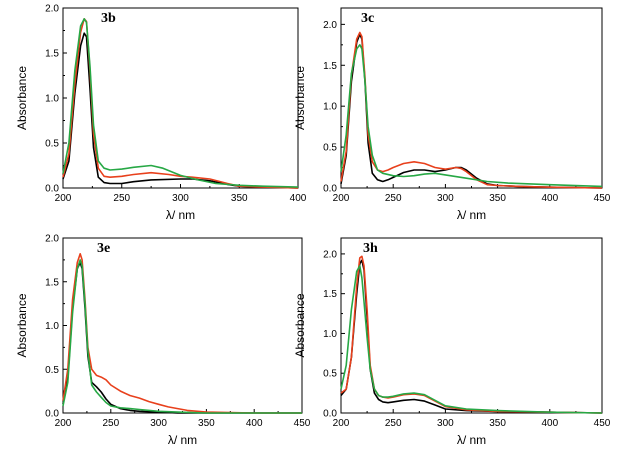 The width and height of the screenshot is (623, 456). I want to click on panel-title: 3b, so click(108, 18).